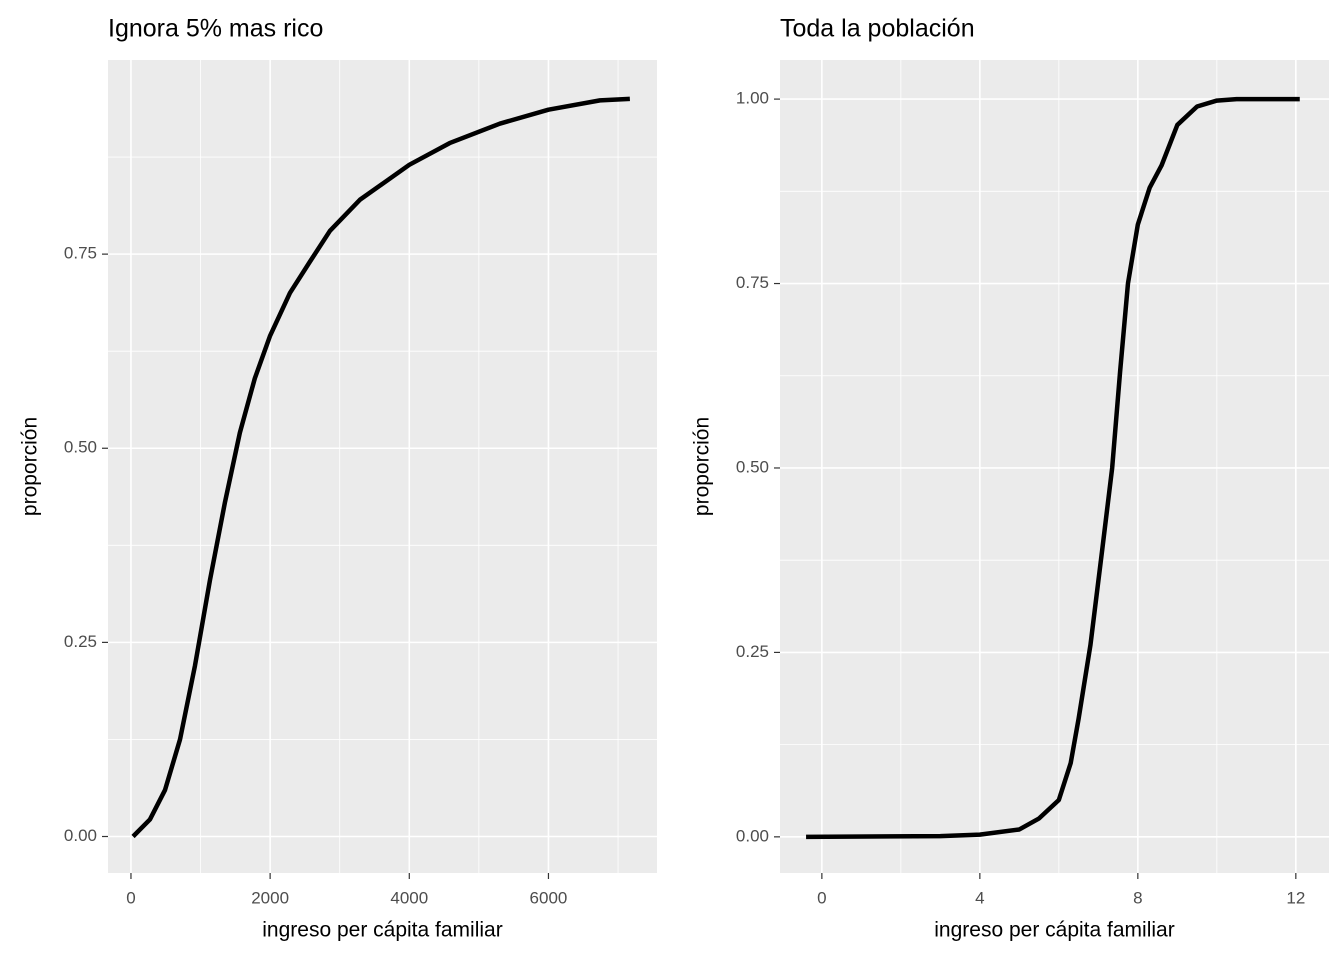  What do you see at coordinates (1295, 897) in the screenshot?
I see `x-tick-label: 12` at bounding box center [1295, 897].